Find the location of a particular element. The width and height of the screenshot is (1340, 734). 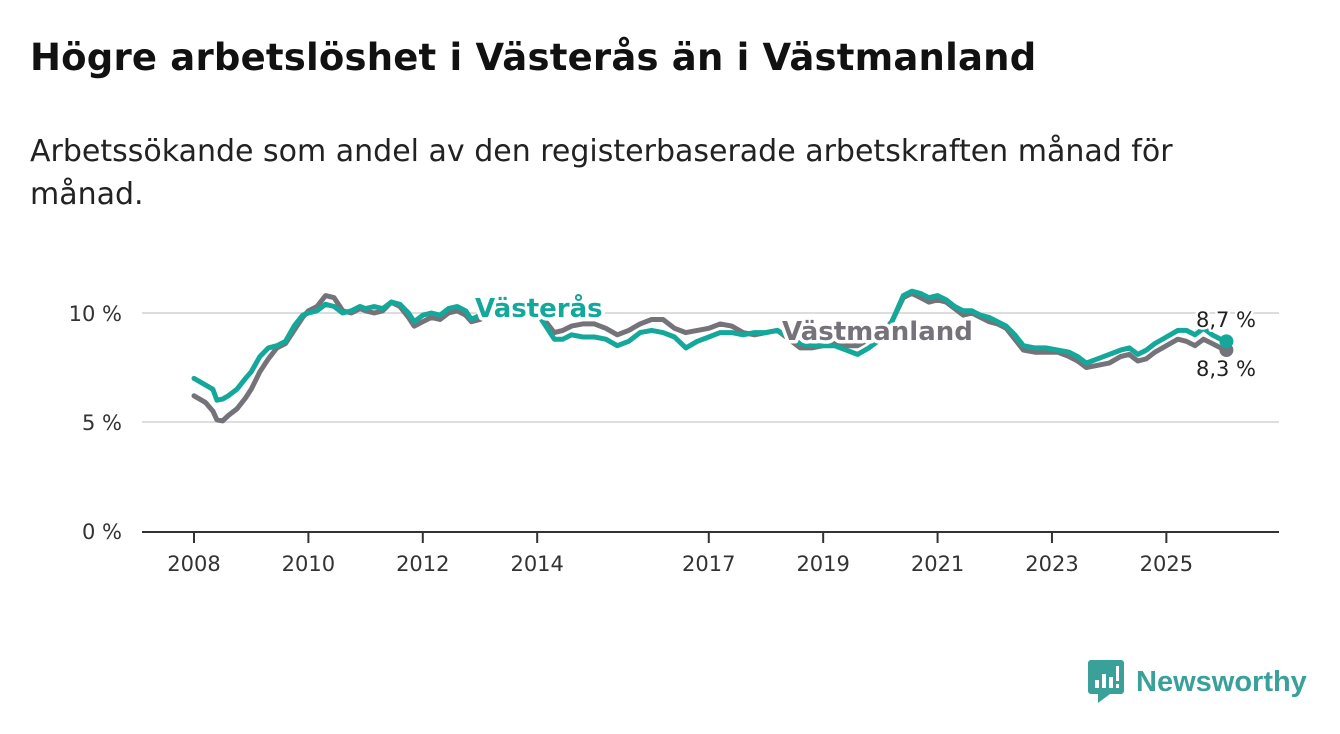

series-line-vsters is located at coordinates (710, 345).